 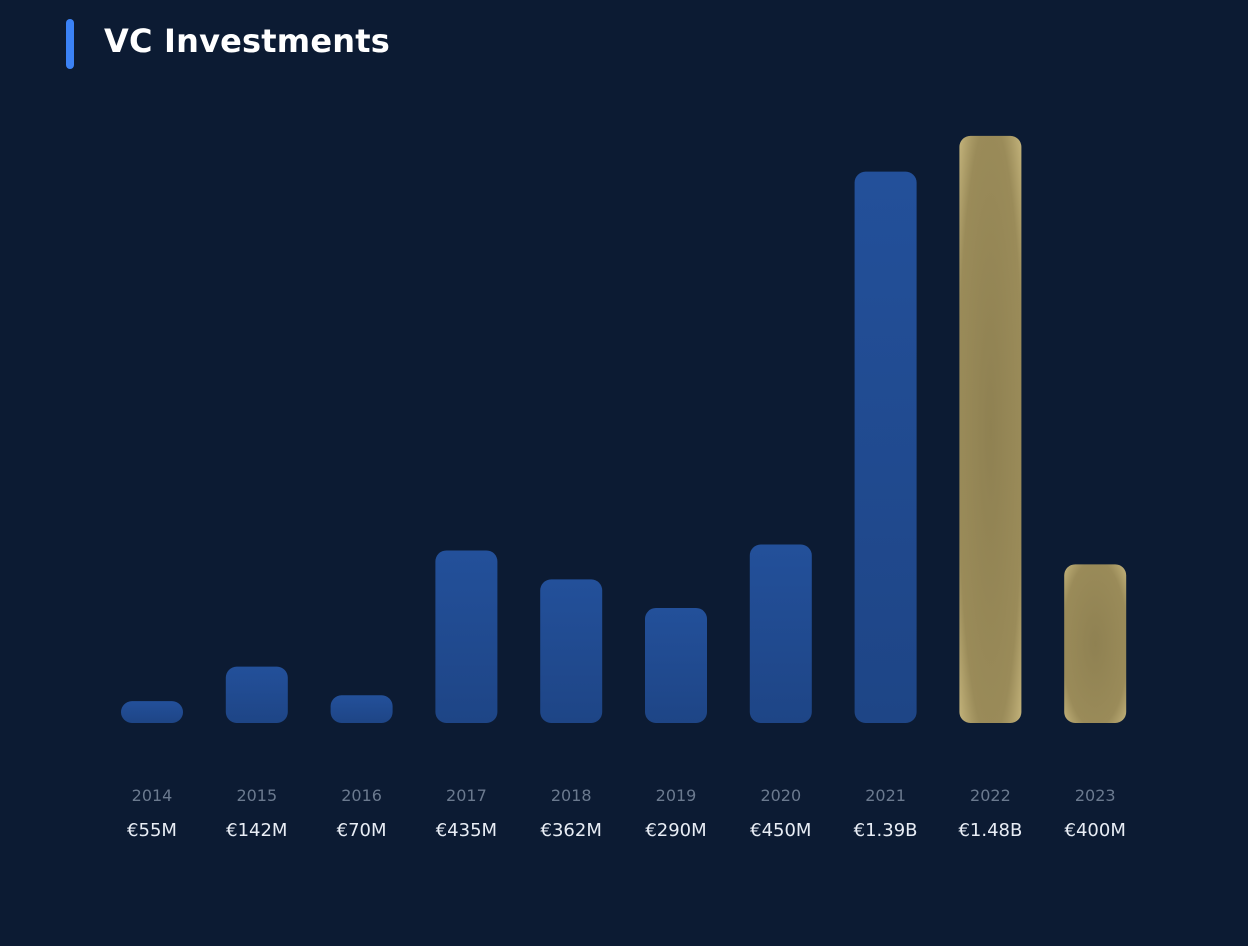 I want to click on bar-2022, so click(x=990, y=429).